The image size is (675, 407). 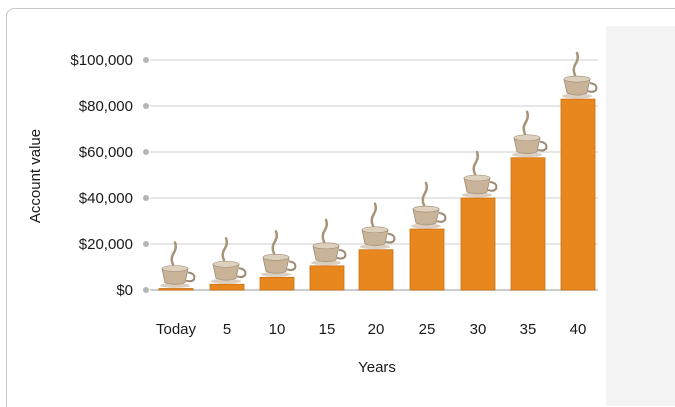 I want to click on y-tick-label: $20,000, so click(x=106, y=244).